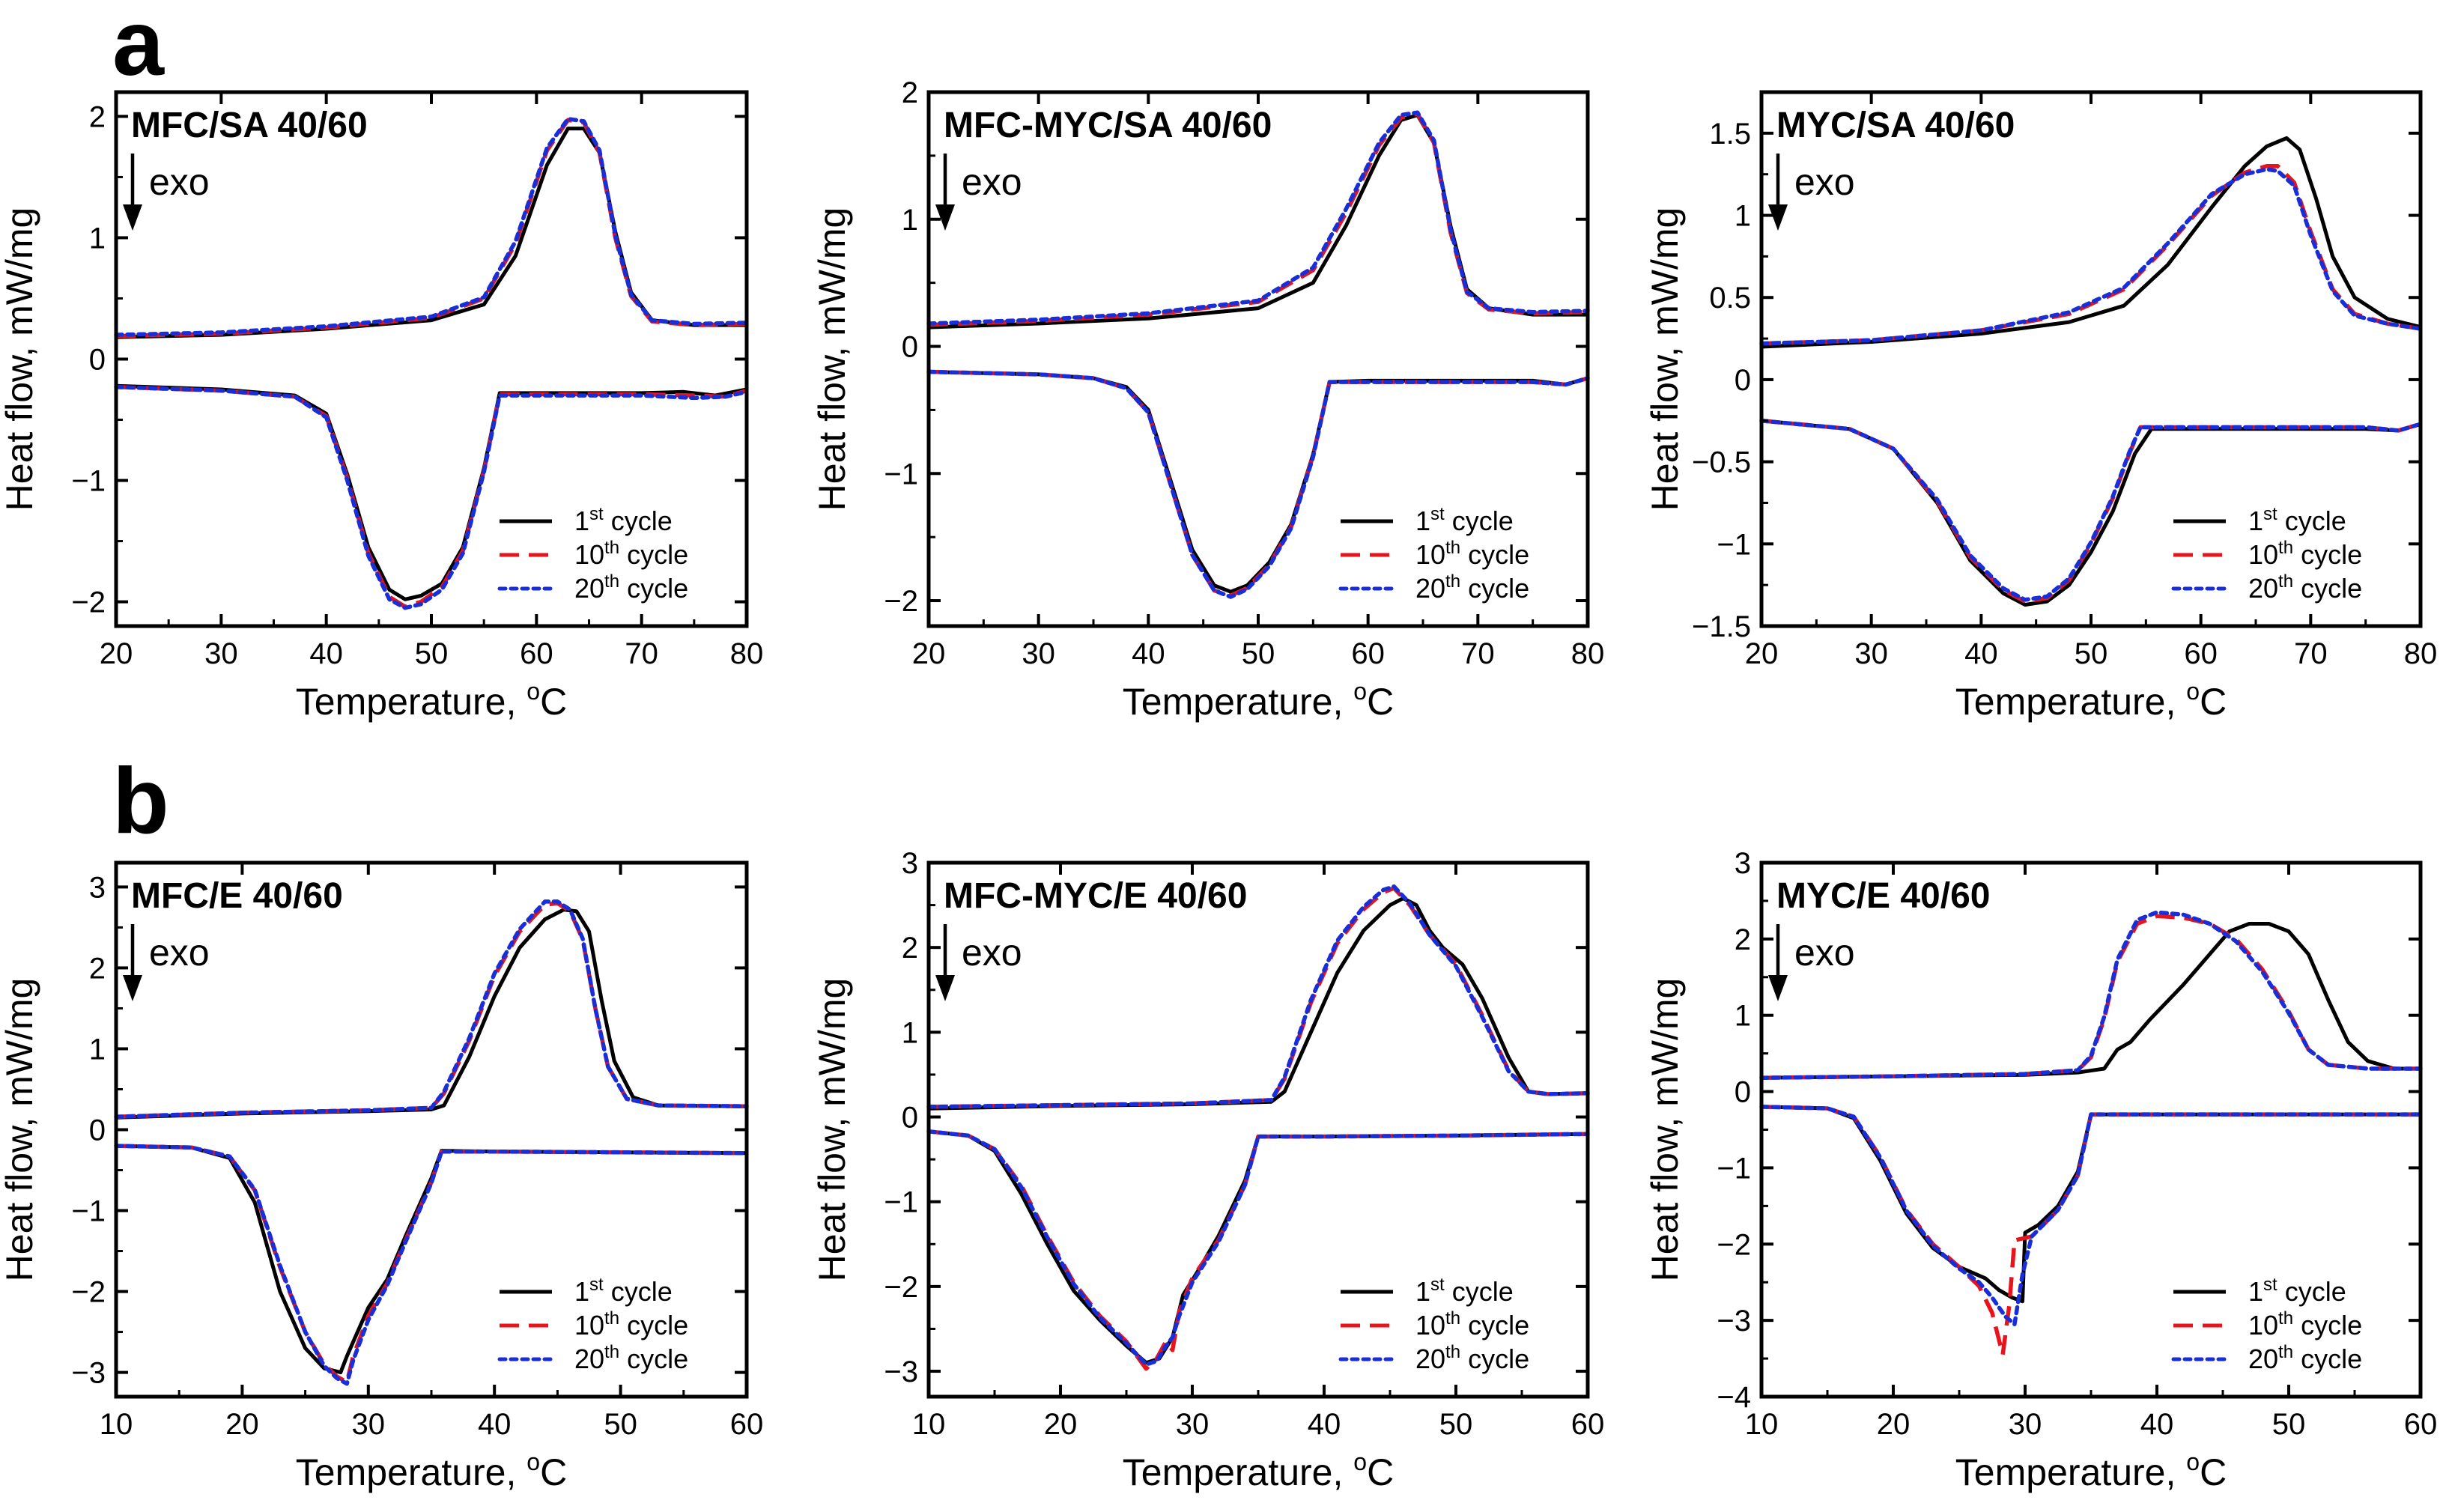 Image resolution: width=2446 pixels, height=1512 pixels. I want to click on chart-title: MFC/SA 40/60, so click(249, 125).